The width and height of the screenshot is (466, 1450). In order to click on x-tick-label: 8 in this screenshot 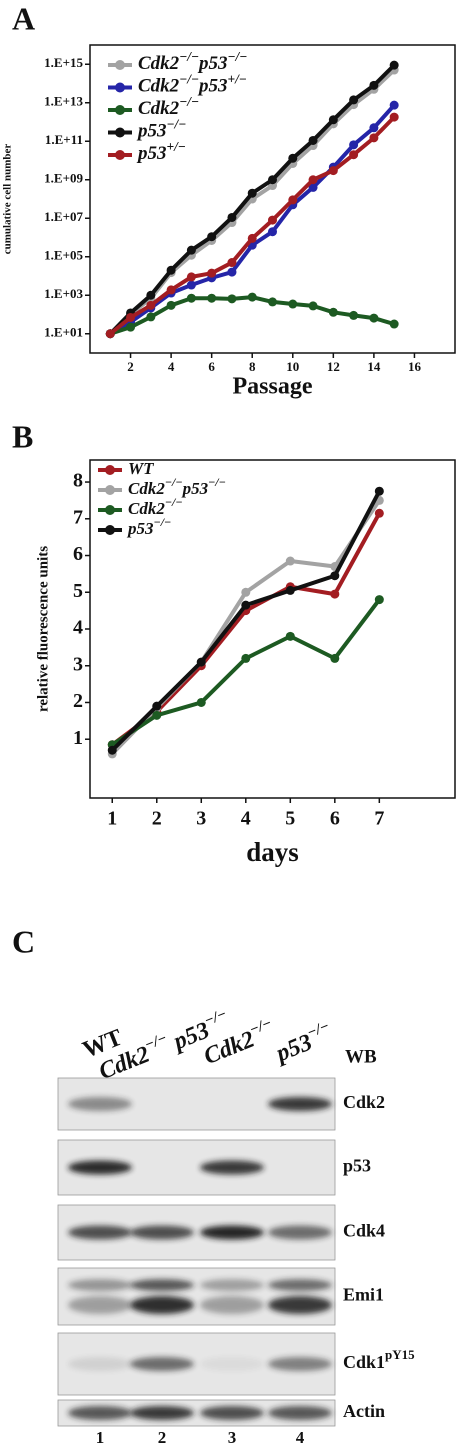, I will do `click(252, 366)`.